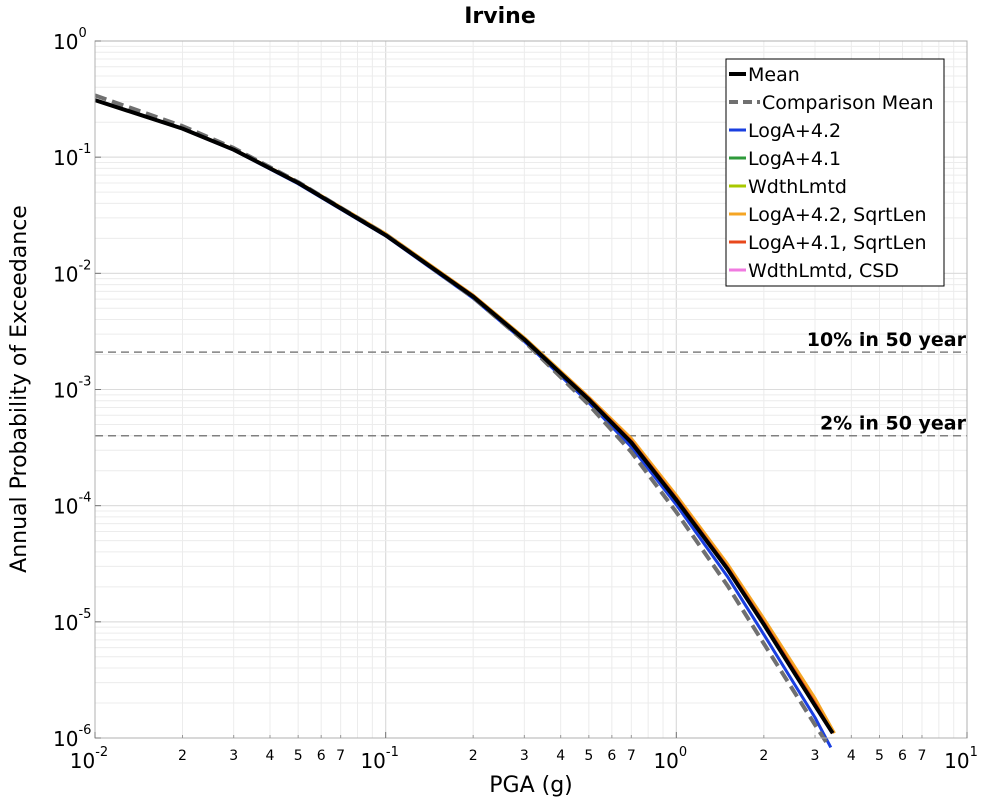  Describe the element at coordinates (531, 785) in the screenshot. I see `x-axis-label: PGA (g)` at that location.